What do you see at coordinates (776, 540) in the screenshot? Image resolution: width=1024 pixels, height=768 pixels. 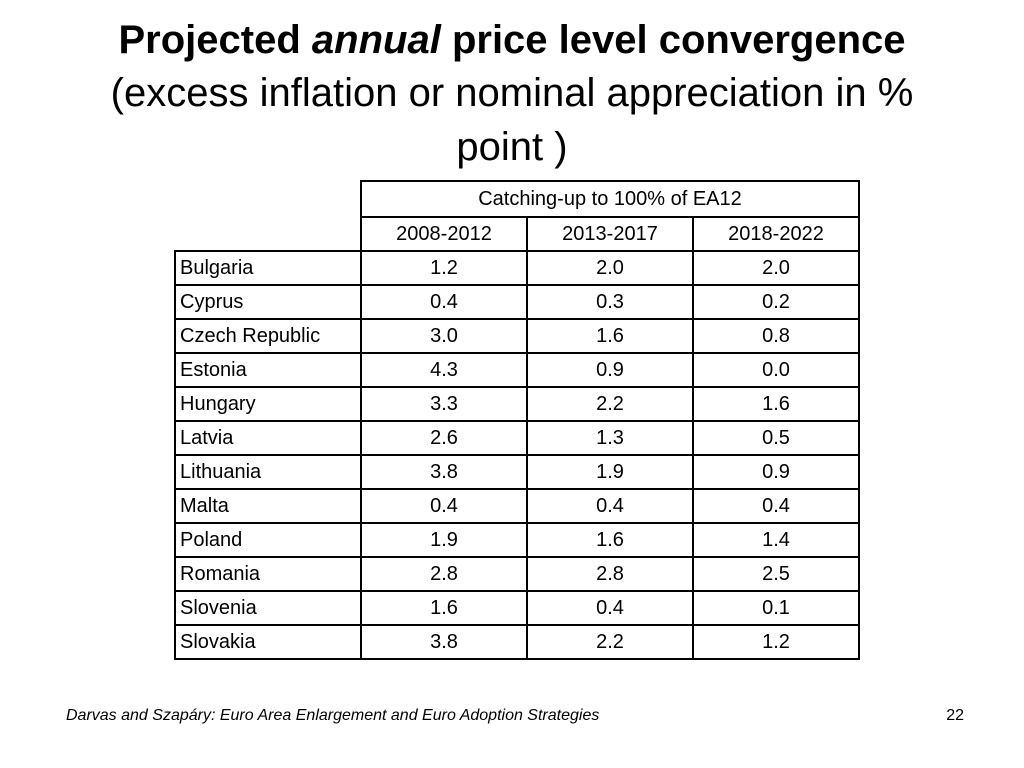 I see `value-cell: 1.4` at bounding box center [776, 540].